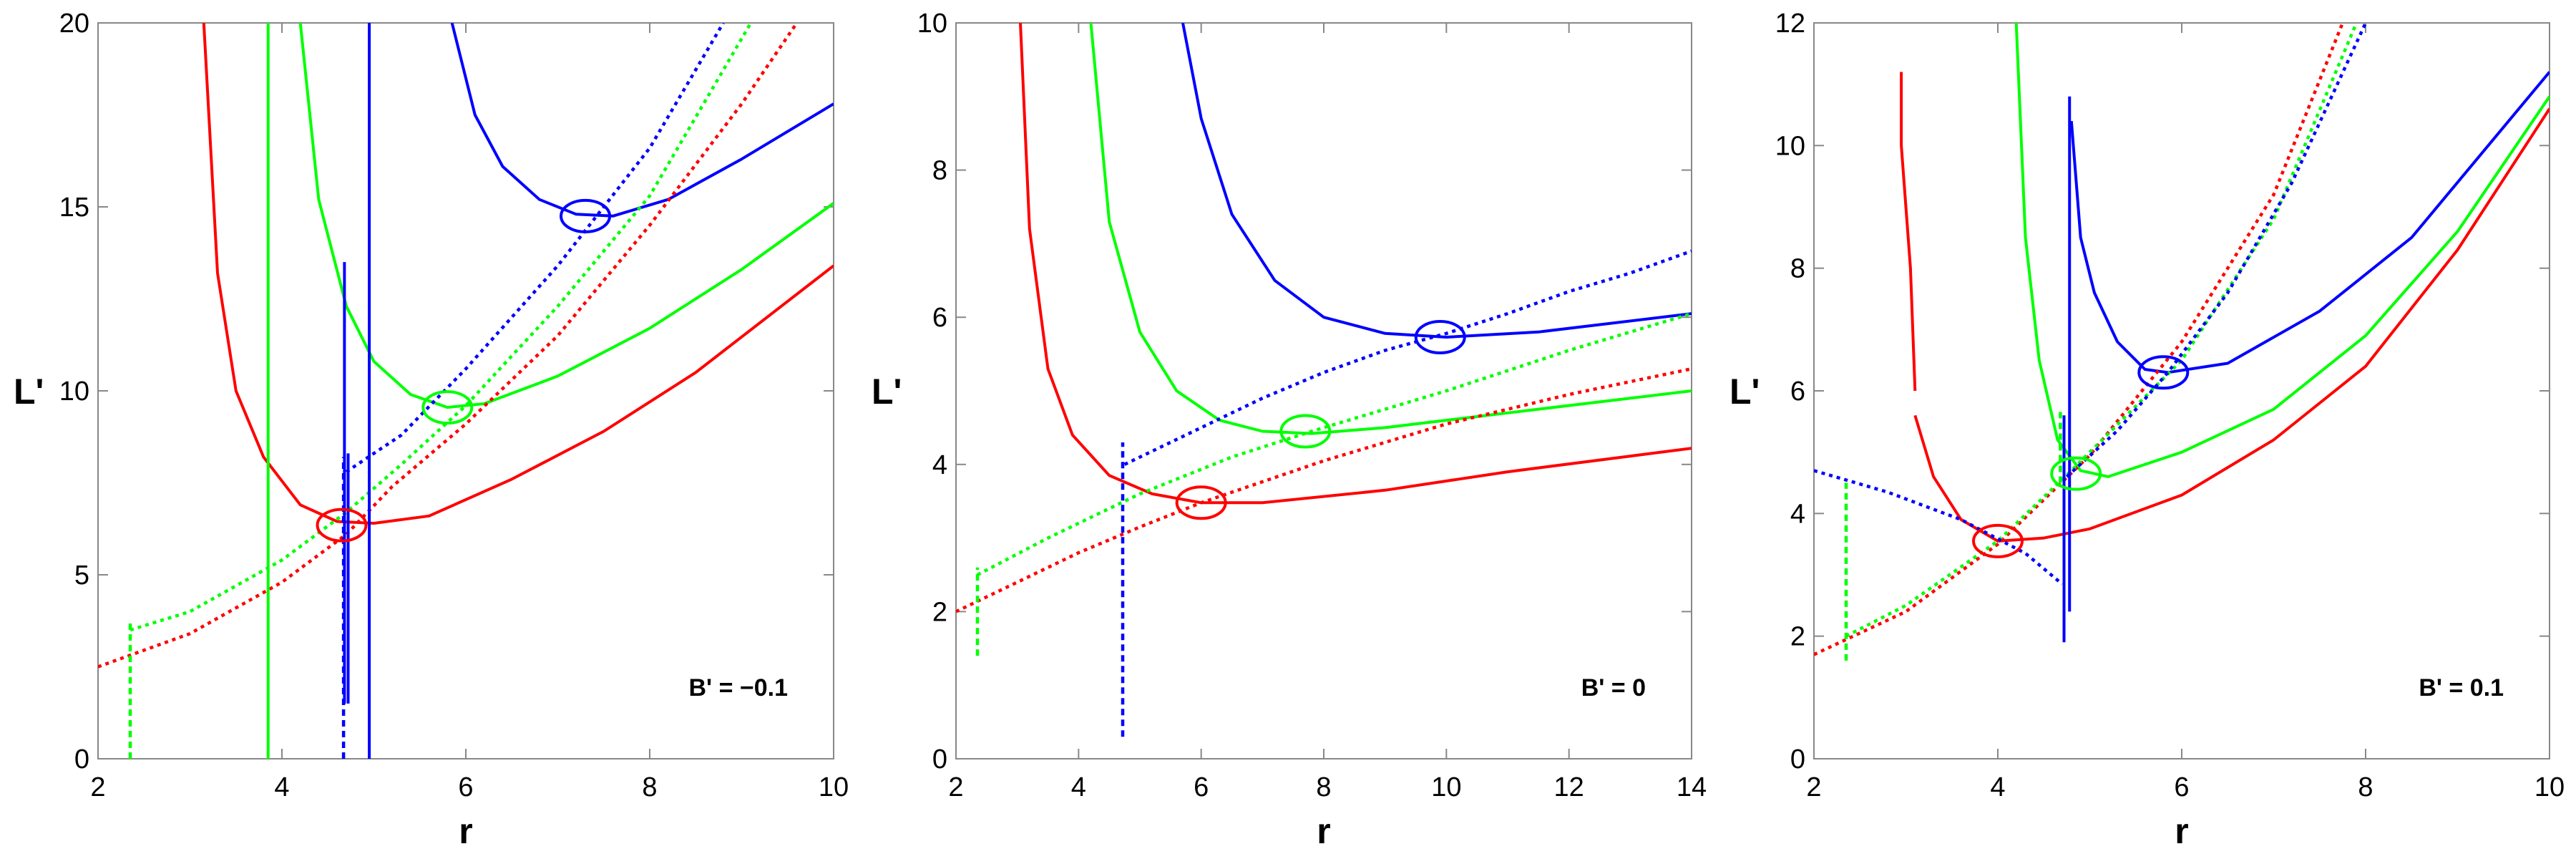 This screenshot has width=2576, height=864. I want to click on b-value-annotation: B' = 0.1, so click(2461, 688).